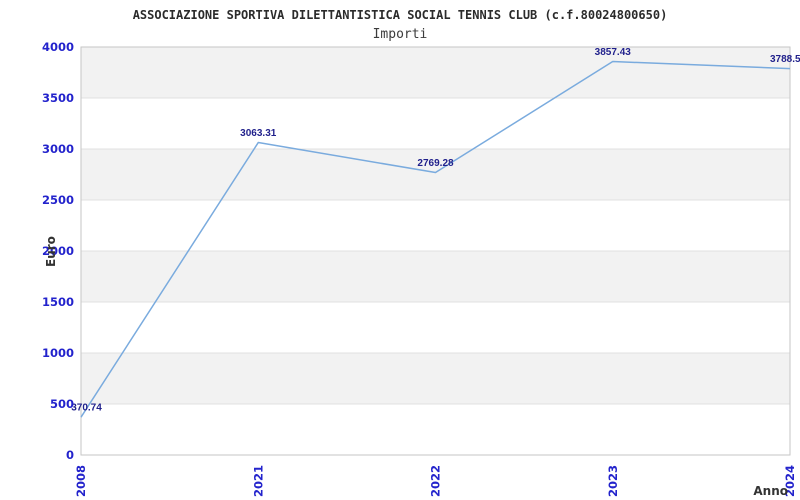  I want to click on point-value-label: 370.74, so click(86, 408).